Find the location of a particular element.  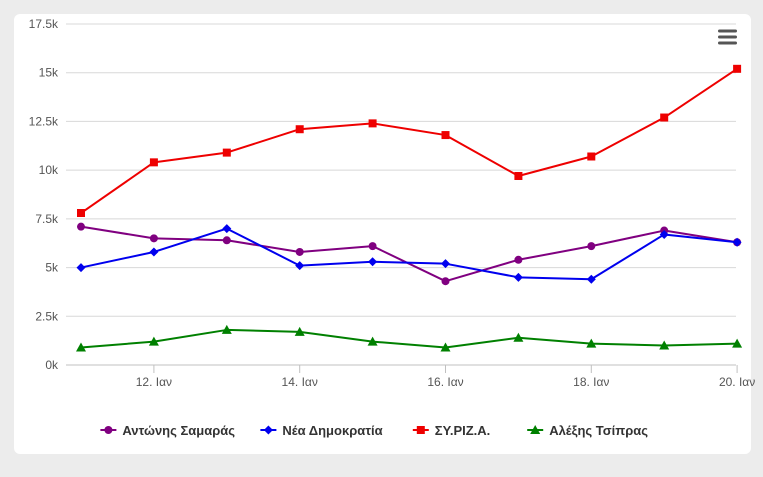

legend-item-label: Νέα Δημοκρατία is located at coordinates (332, 430).